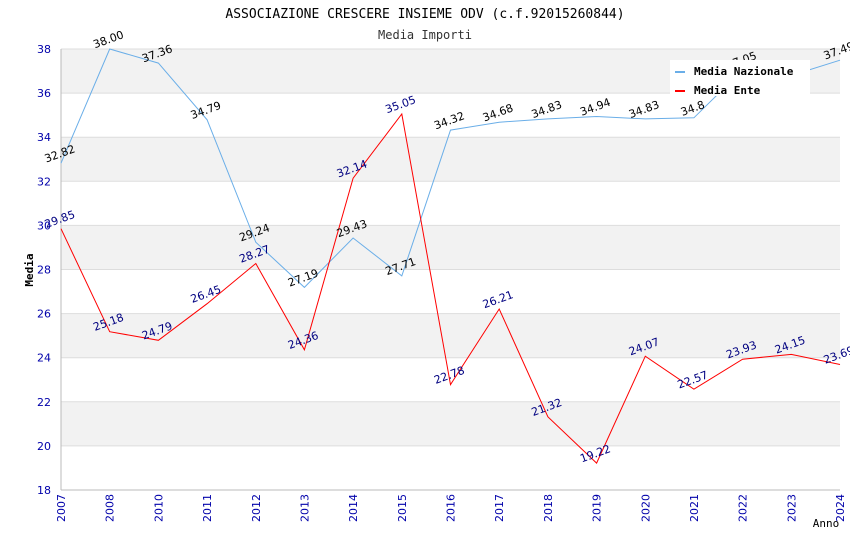 The width and height of the screenshot is (850, 550). I want to click on legend-background, so click(740, 78).